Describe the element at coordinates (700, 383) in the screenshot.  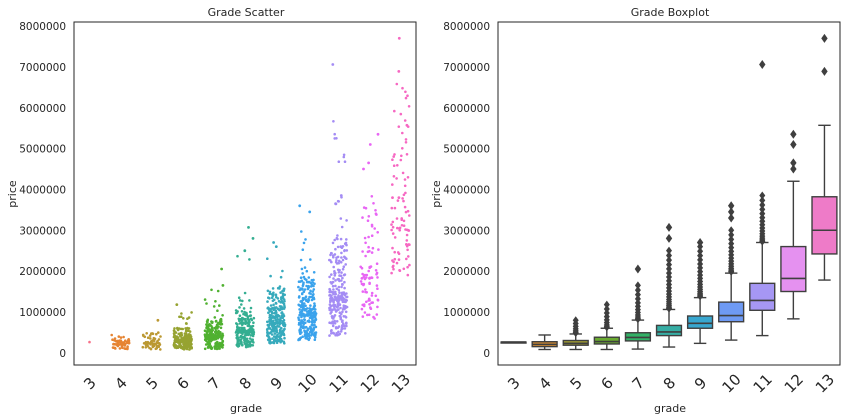
I see `boxplot-xtick-label: 9` at that location.